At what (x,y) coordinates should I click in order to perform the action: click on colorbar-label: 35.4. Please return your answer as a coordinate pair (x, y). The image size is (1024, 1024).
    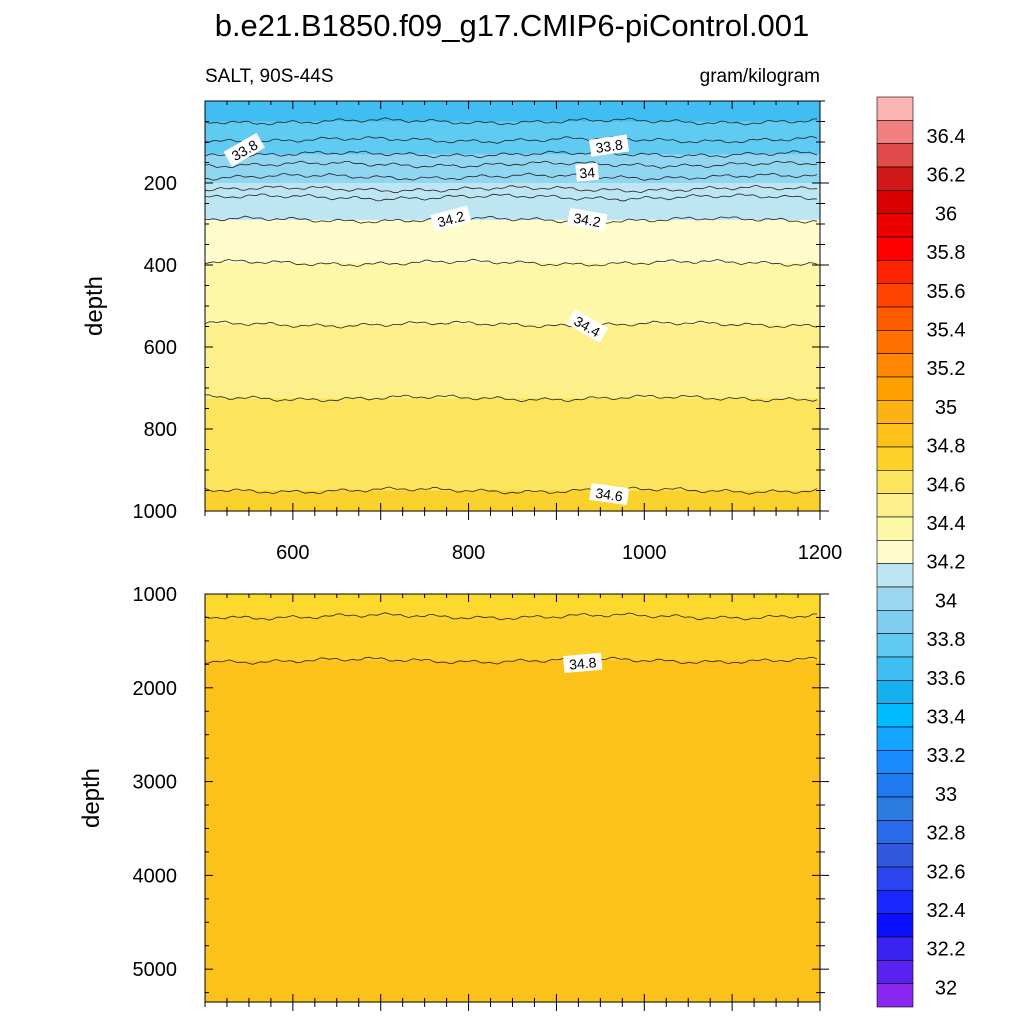
    Looking at the image, I should click on (946, 331).